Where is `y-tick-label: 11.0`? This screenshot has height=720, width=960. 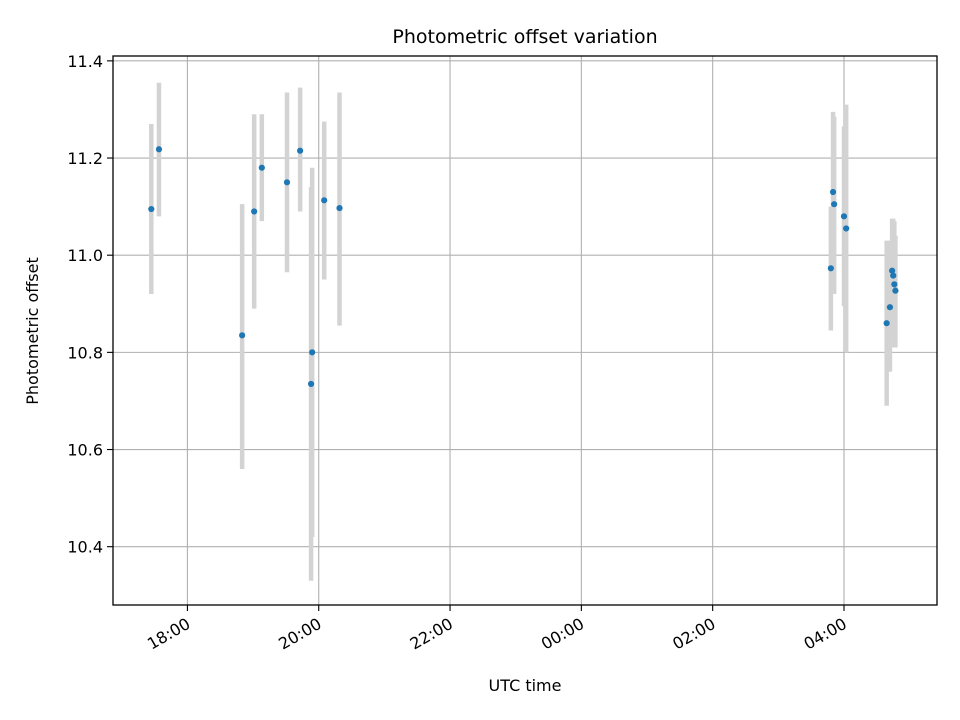
y-tick-label: 11.0 is located at coordinates (85, 255).